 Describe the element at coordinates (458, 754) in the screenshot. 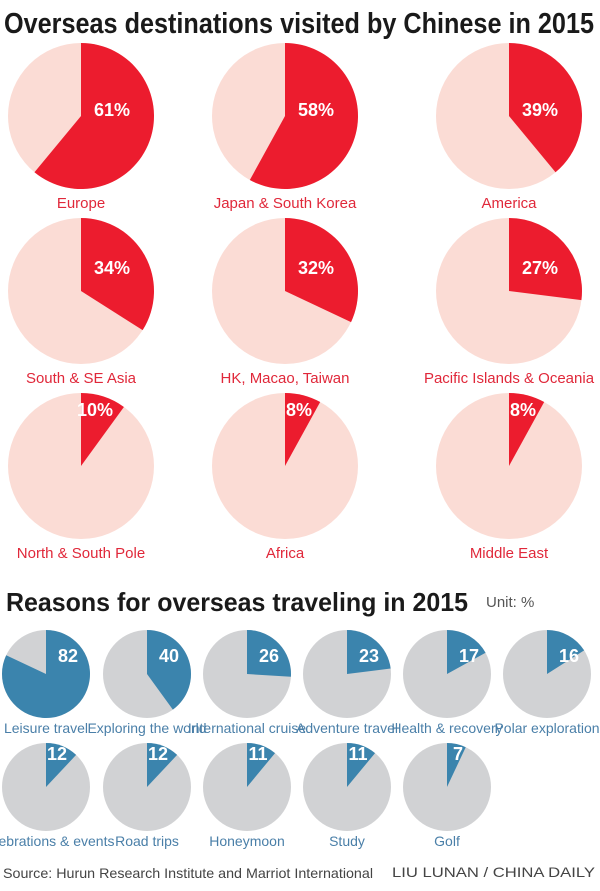

I see `value-label: 7` at that location.